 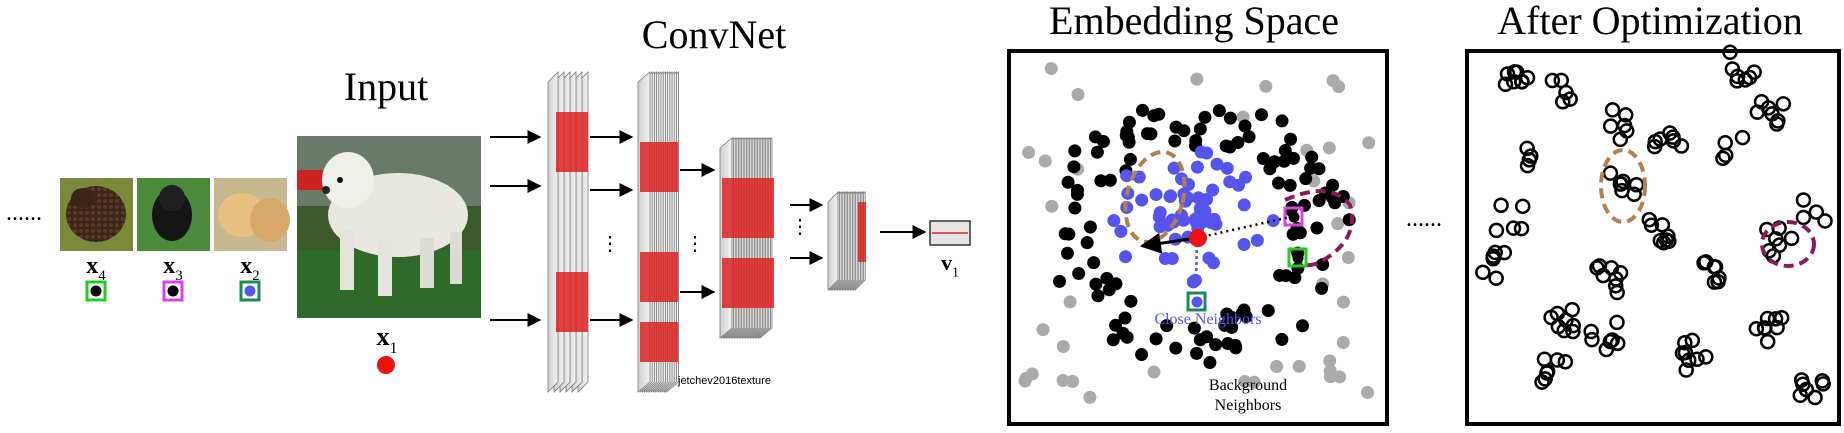 What do you see at coordinates (1198, 238) in the screenshot?
I see `query-point` at bounding box center [1198, 238].